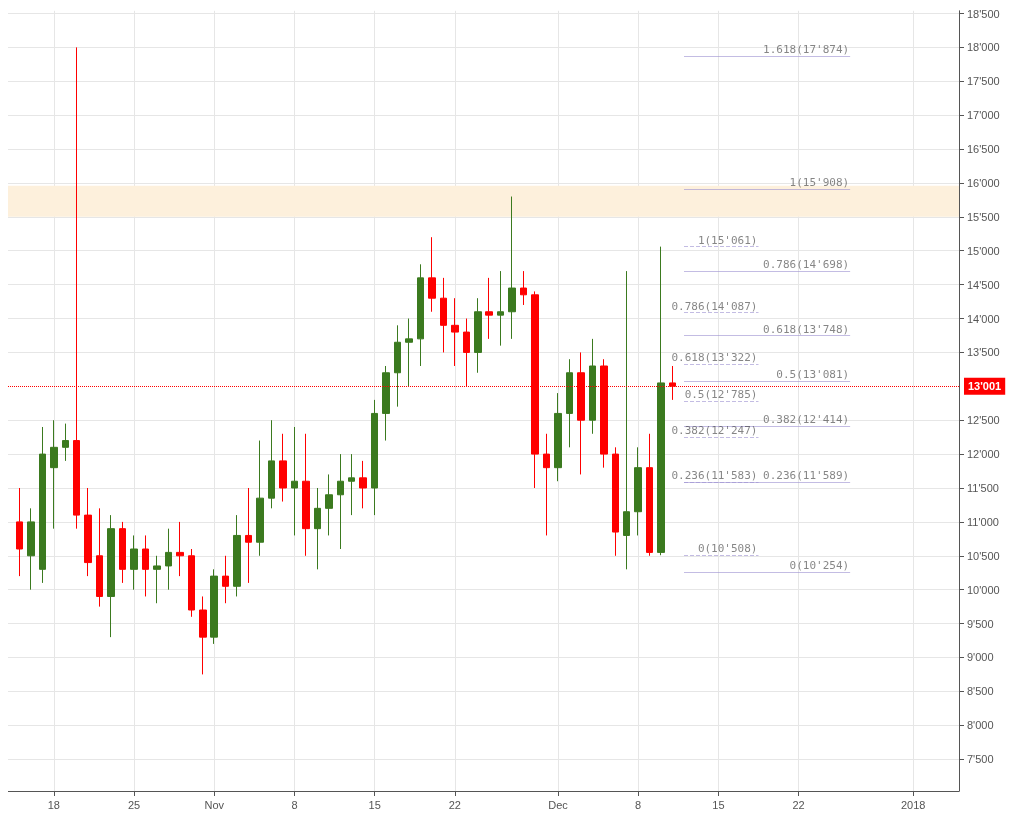  What do you see at coordinates (558, 804) in the screenshot?
I see `x-tick-label: Dec` at bounding box center [558, 804].